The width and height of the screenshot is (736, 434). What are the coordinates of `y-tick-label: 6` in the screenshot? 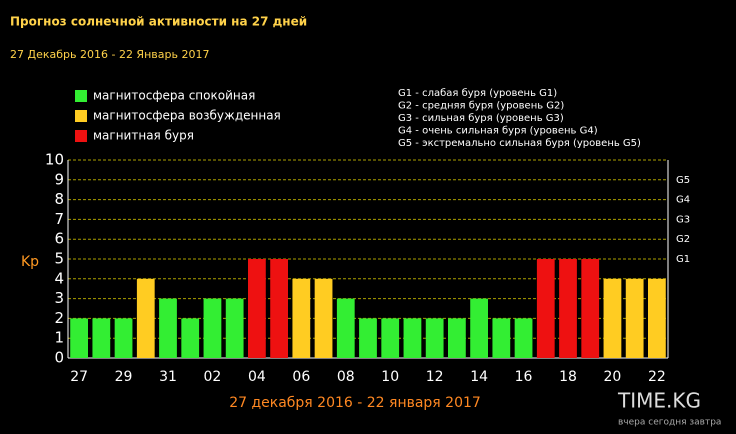 It's located at (59, 239).